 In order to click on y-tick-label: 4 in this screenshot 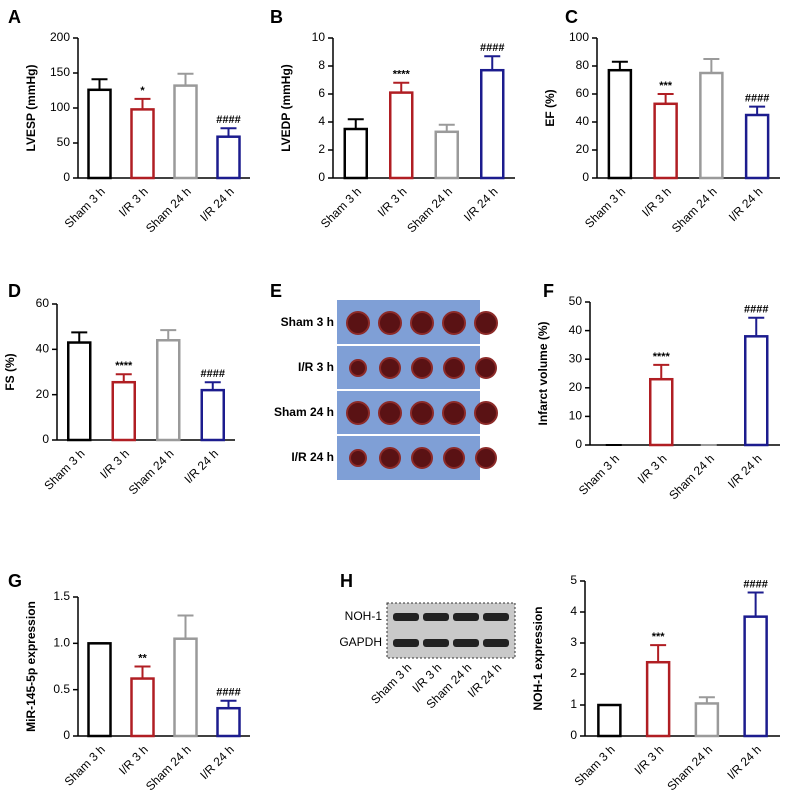, I will do `click(321, 121)`.